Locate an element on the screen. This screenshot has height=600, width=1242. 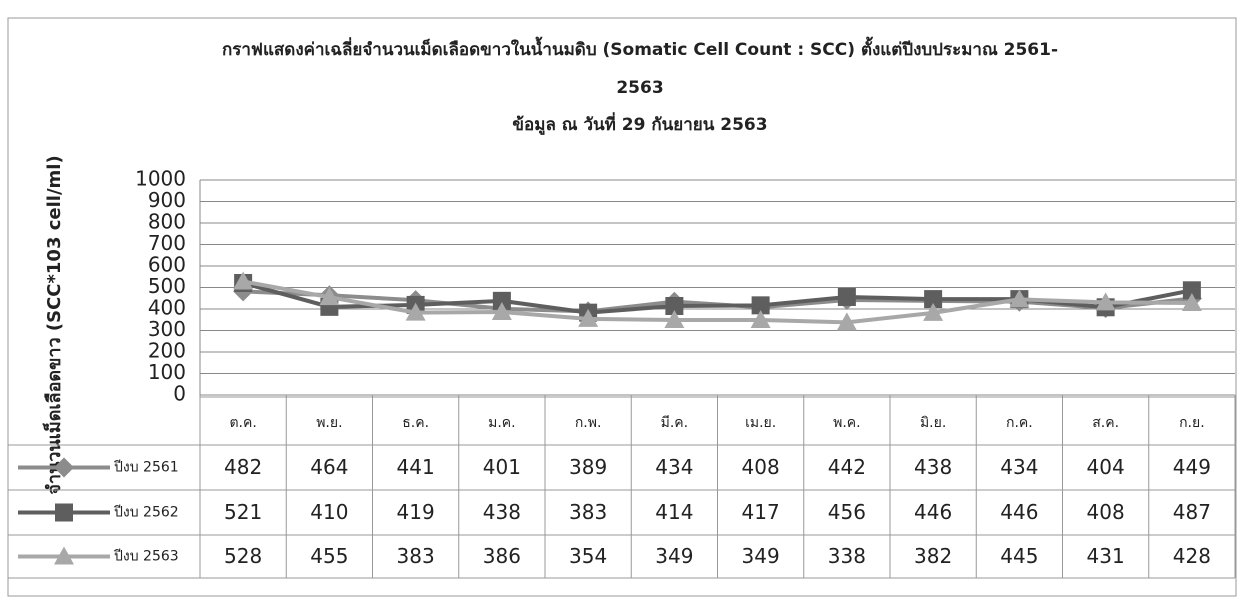
table-value: 404 is located at coordinates (1106, 467).